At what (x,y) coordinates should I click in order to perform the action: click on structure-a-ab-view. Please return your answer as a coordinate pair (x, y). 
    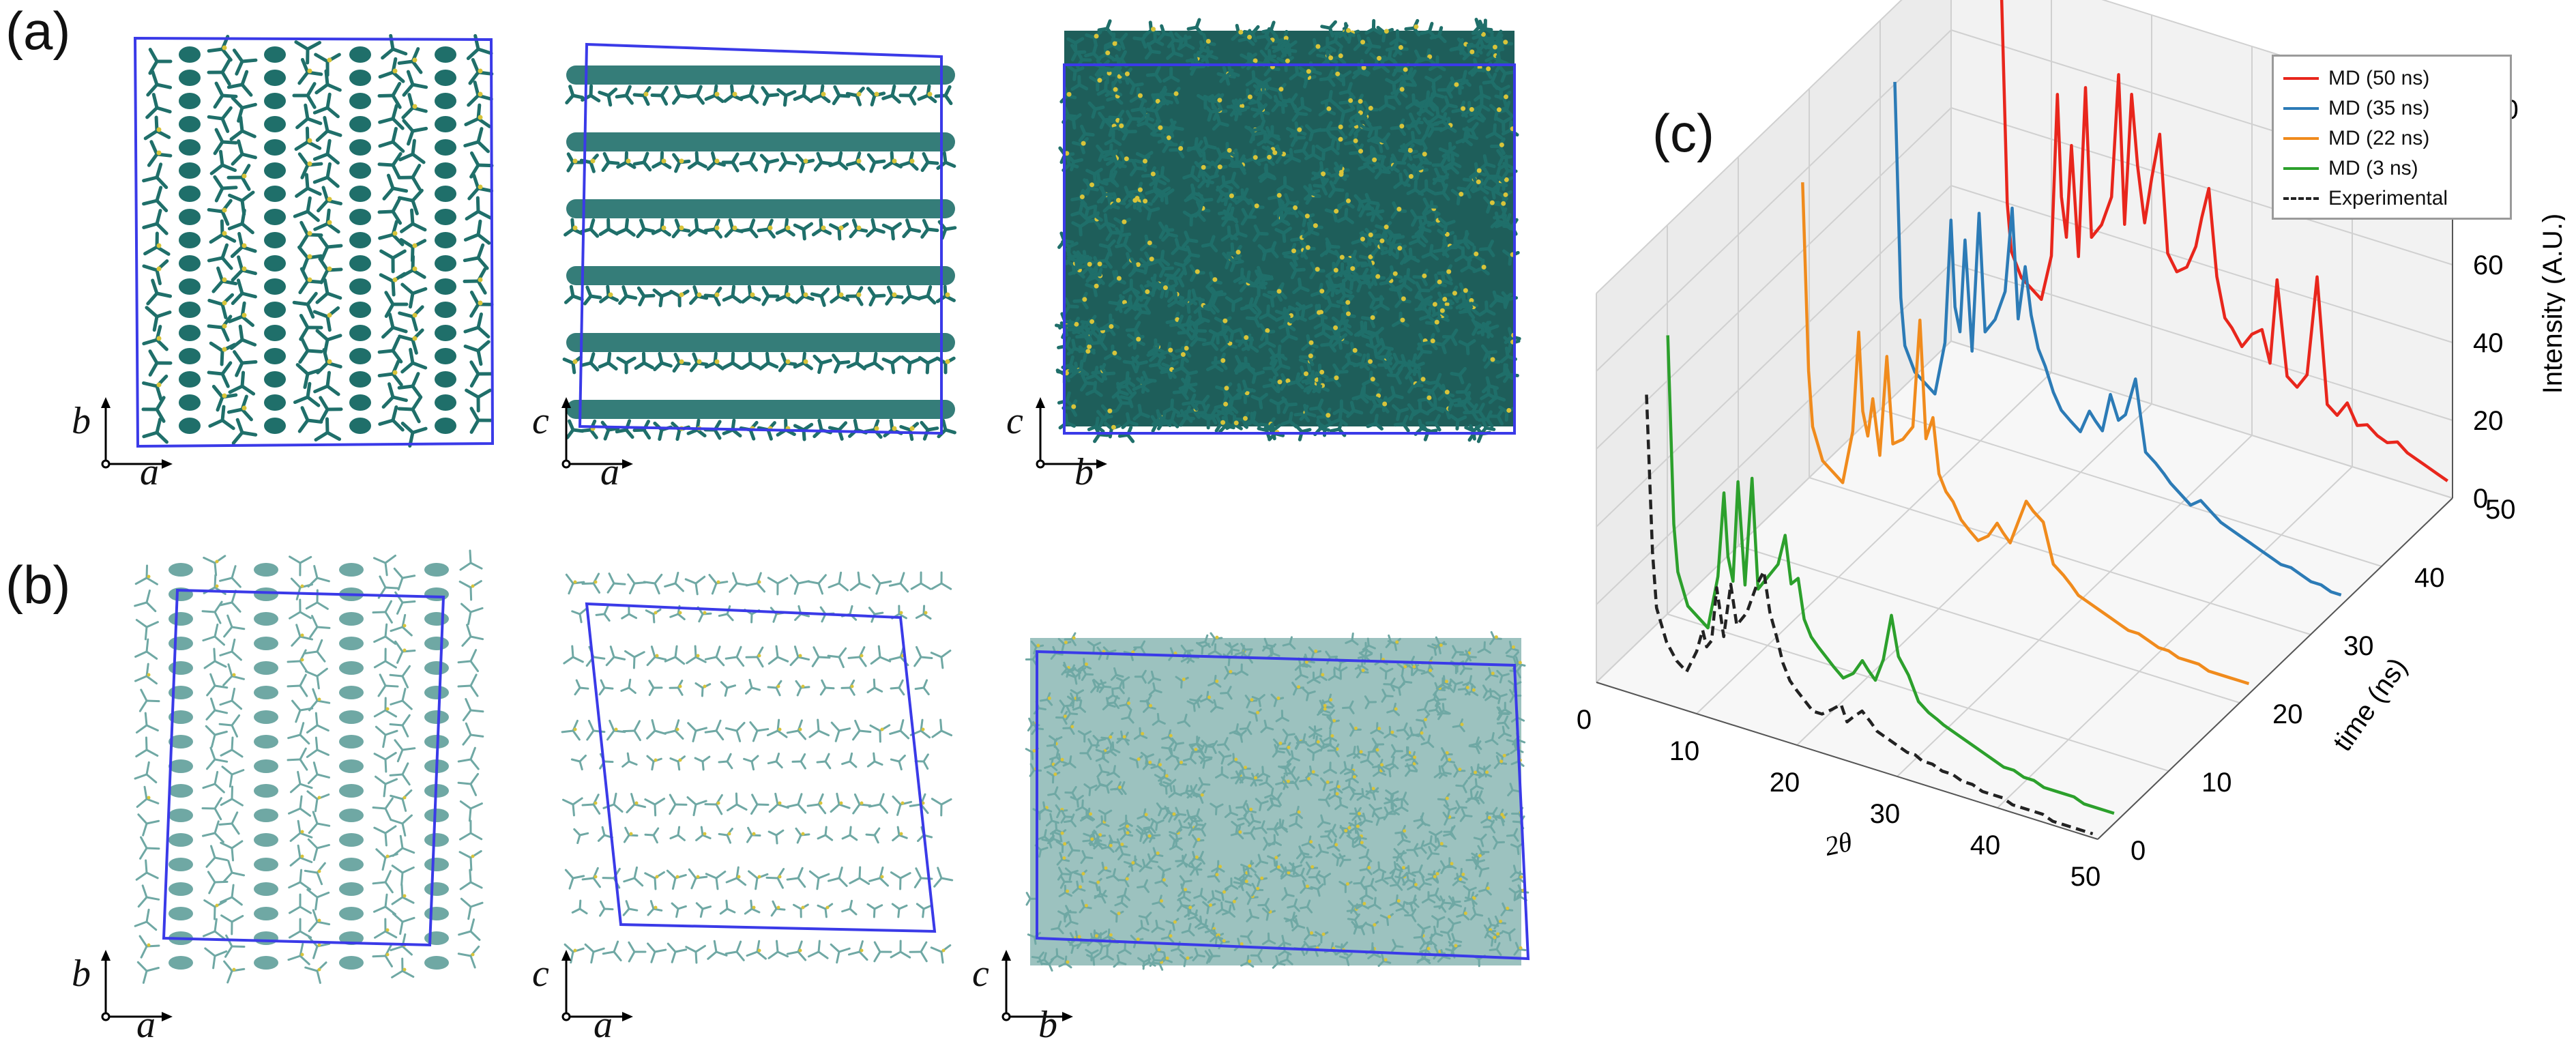
    Looking at the image, I should click on (312, 245).